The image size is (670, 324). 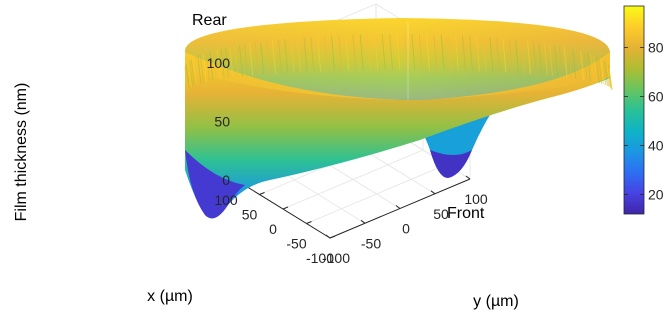 I want to click on colorbar-tick-1: 40, so click(x=656, y=146).